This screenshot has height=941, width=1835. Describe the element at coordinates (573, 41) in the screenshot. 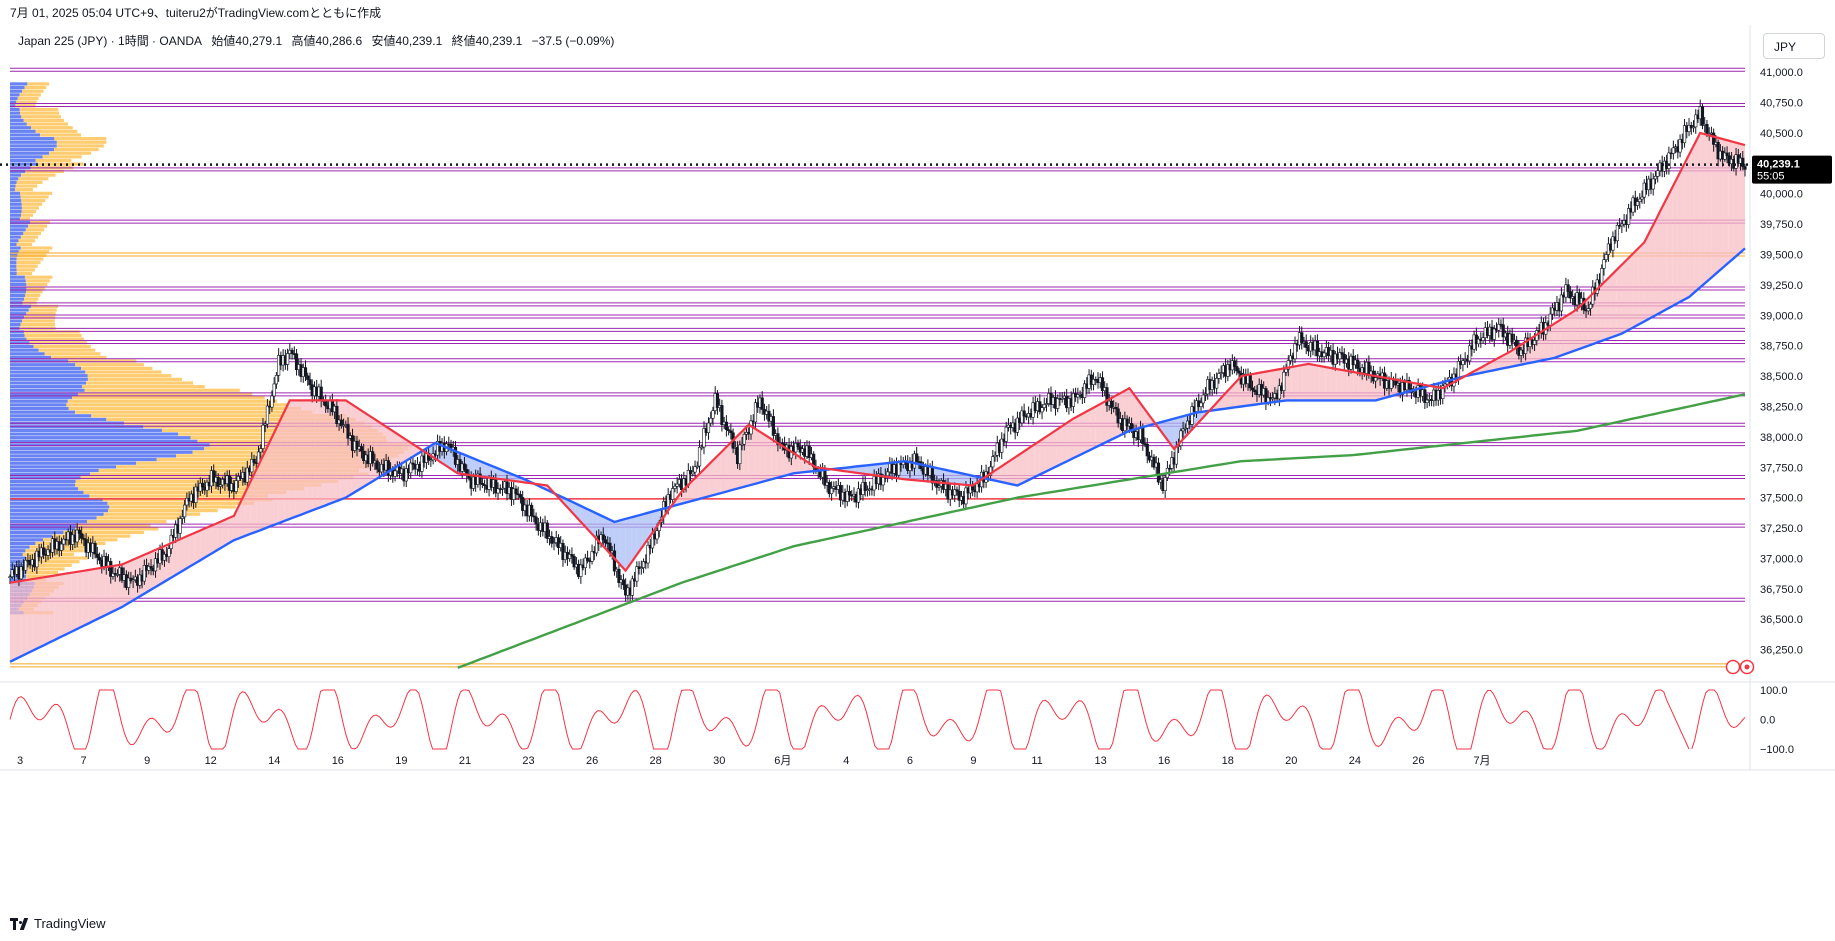

I see `change-value: −37.5 (−0.09%)` at that location.